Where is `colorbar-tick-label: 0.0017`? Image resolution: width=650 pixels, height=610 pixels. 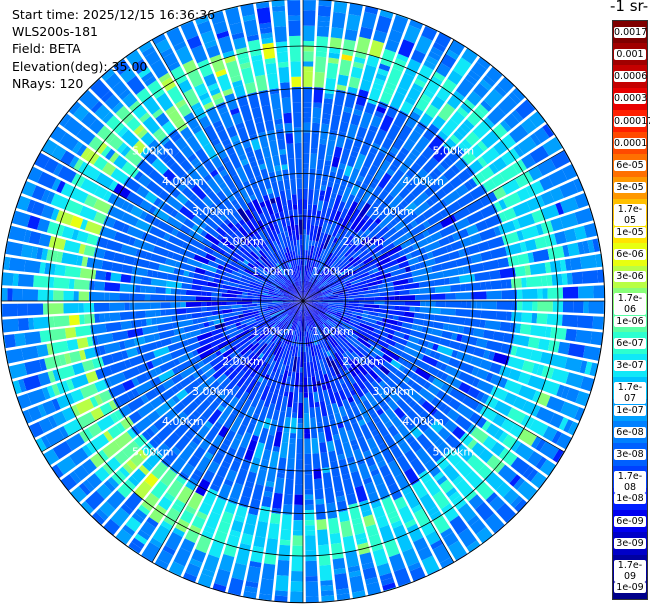
colorbar-tick-label: 0.0017 is located at coordinates (631, 32).